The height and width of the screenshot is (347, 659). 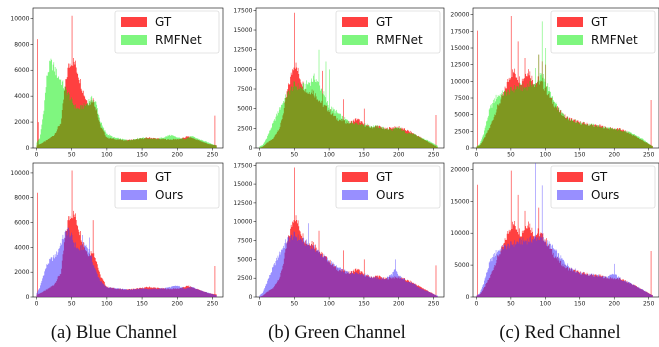 What do you see at coordinates (21, 96) in the screenshot?
I see `y-tick-label: 4000` at bounding box center [21, 96].